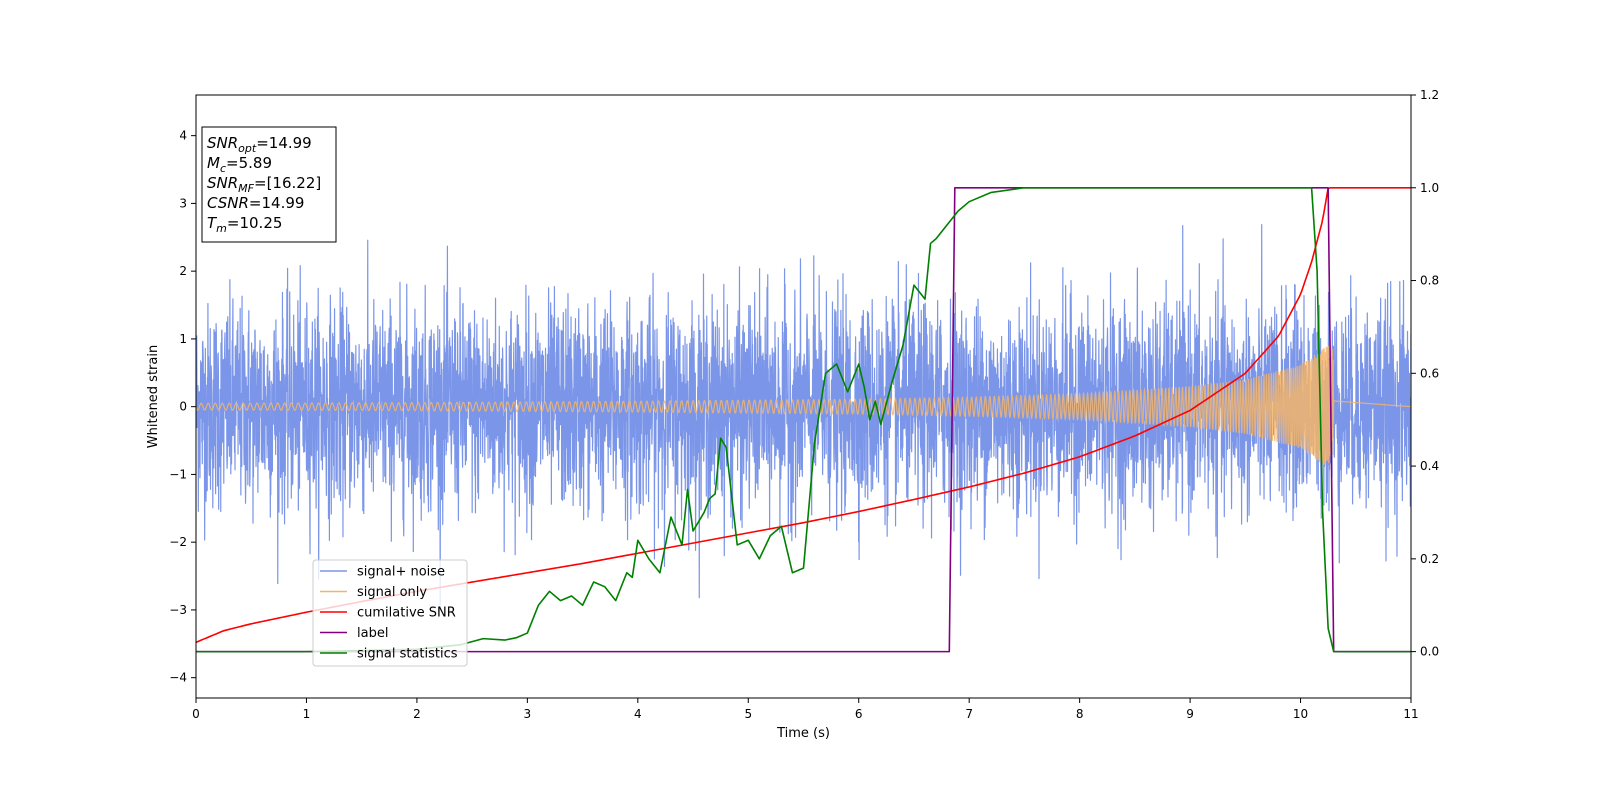  Describe the element at coordinates (638, 714) in the screenshot. I see `x-tick-label: 4` at that location.